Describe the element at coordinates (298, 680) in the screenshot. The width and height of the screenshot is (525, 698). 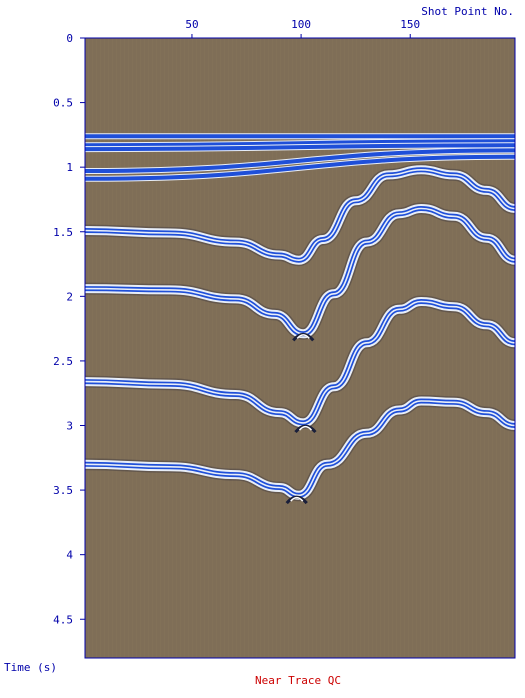
I see `chart-caption: Near Trace QC` at that location.